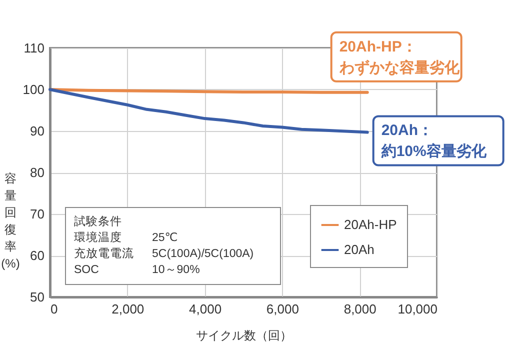 Image resolution: width=527 pixels, height=348 pixels. Describe the element at coordinates (37, 214) in the screenshot. I see `y-tick-label: 70` at that location.